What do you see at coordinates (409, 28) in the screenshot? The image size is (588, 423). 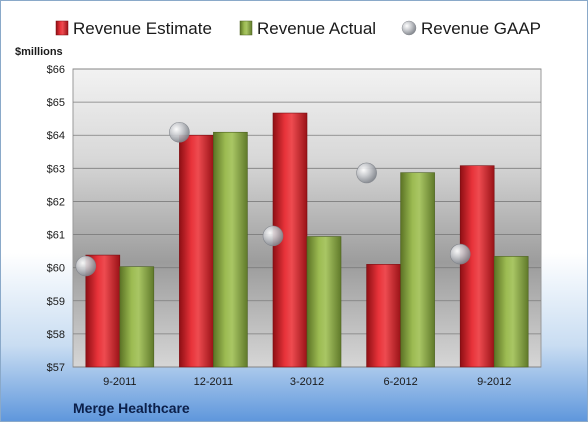 I see `legend-swatch-gaap` at bounding box center [409, 28].